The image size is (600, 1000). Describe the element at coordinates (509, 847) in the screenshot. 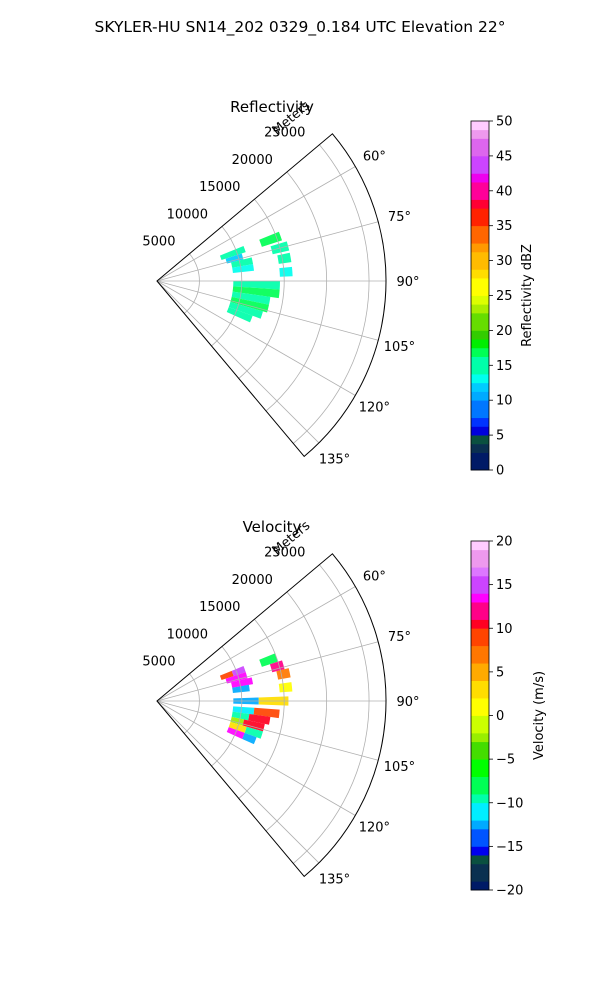

I see `colorbar-tick-label: −15` at that location.